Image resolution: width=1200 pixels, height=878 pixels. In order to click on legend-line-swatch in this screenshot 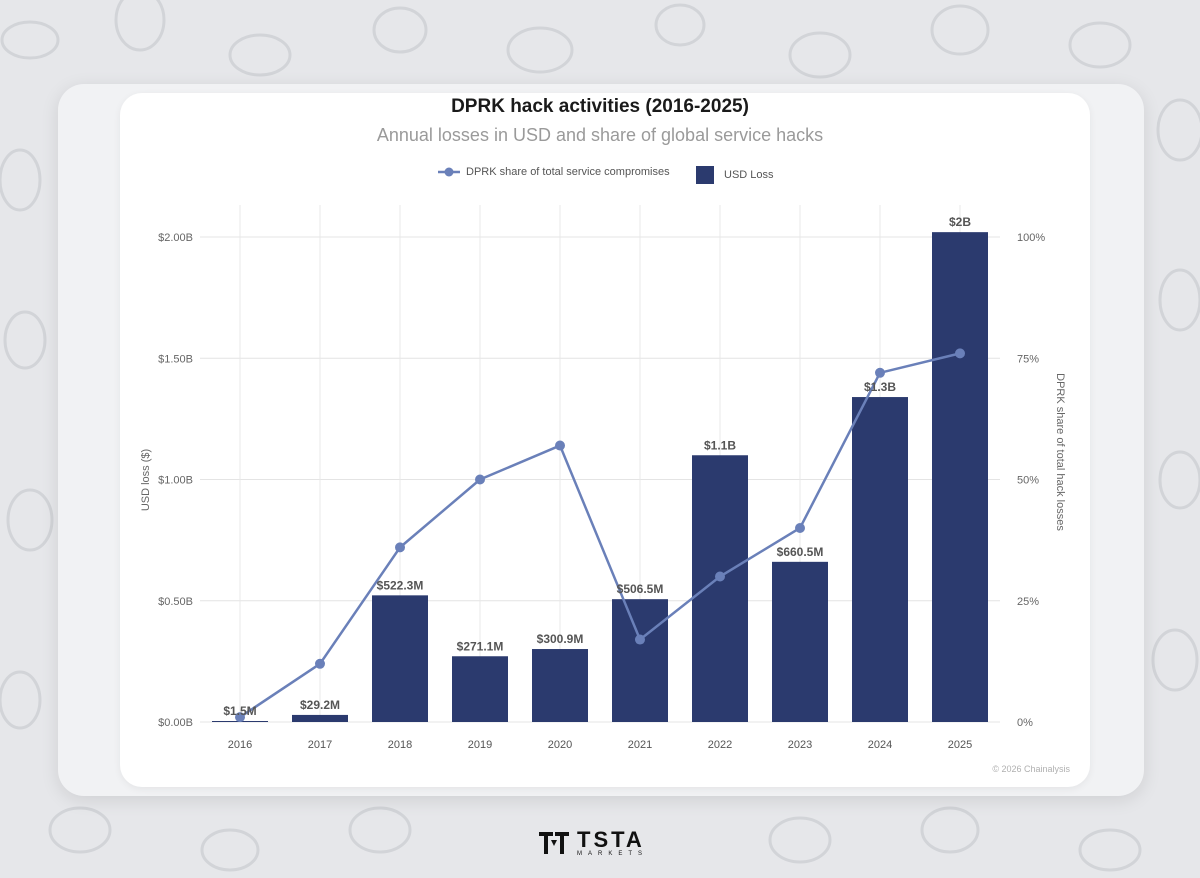, I will do `click(449, 172)`.